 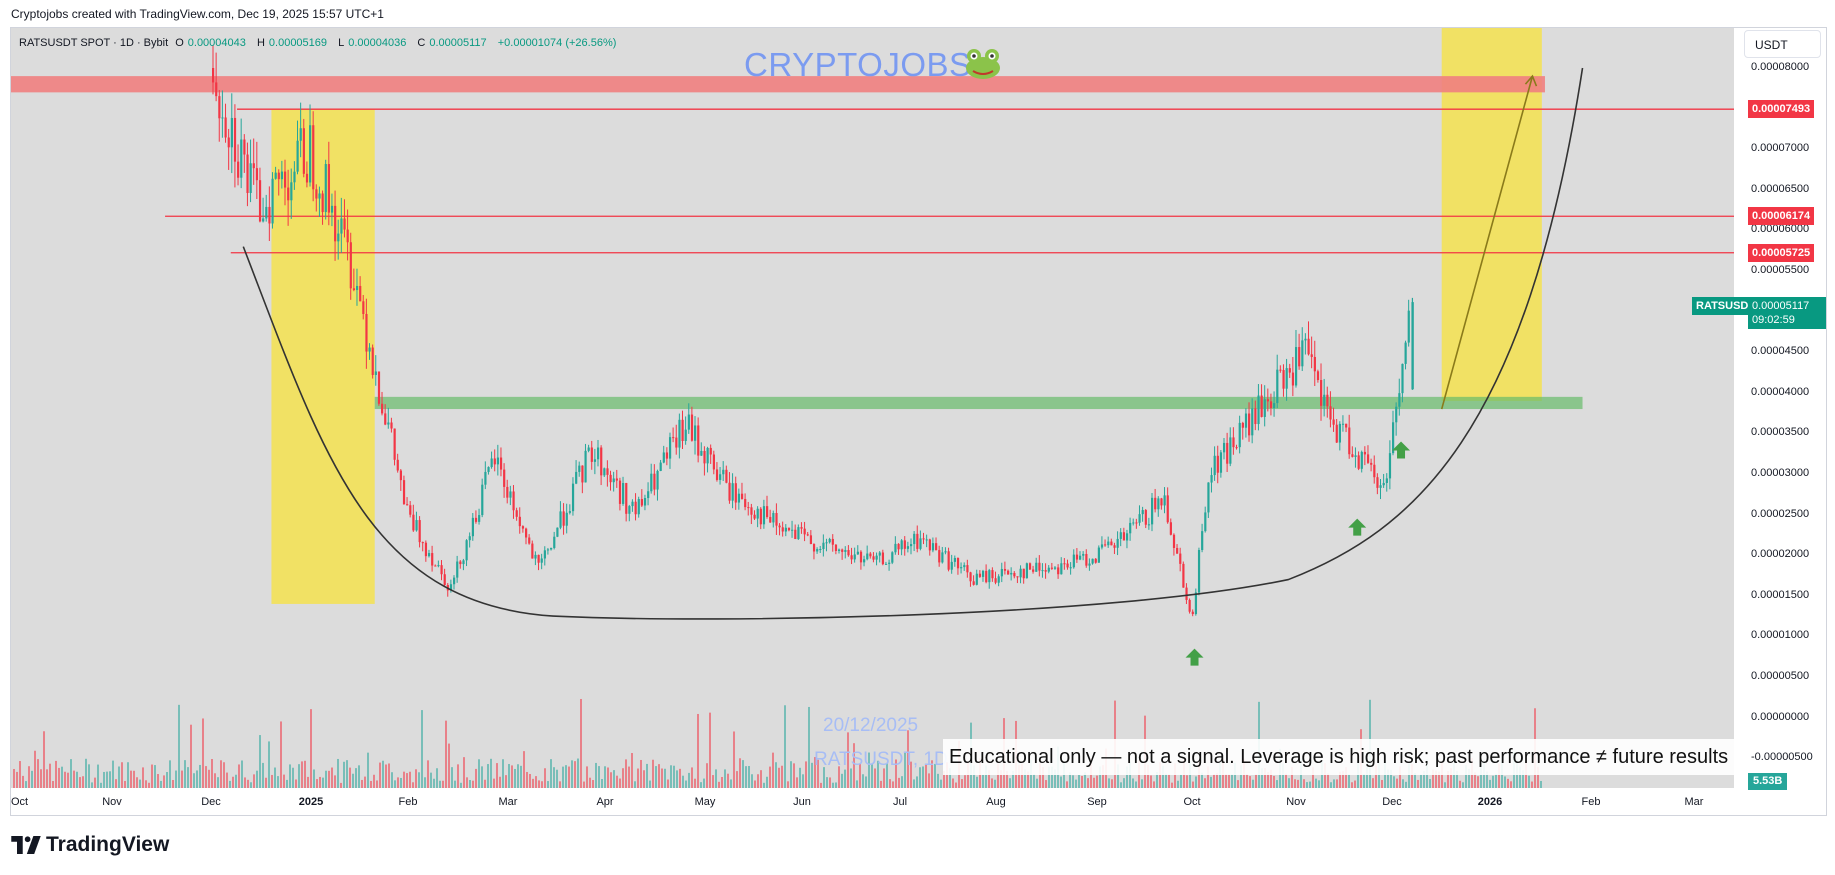 I want to click on frog-icon, so click(x=983, y=64).